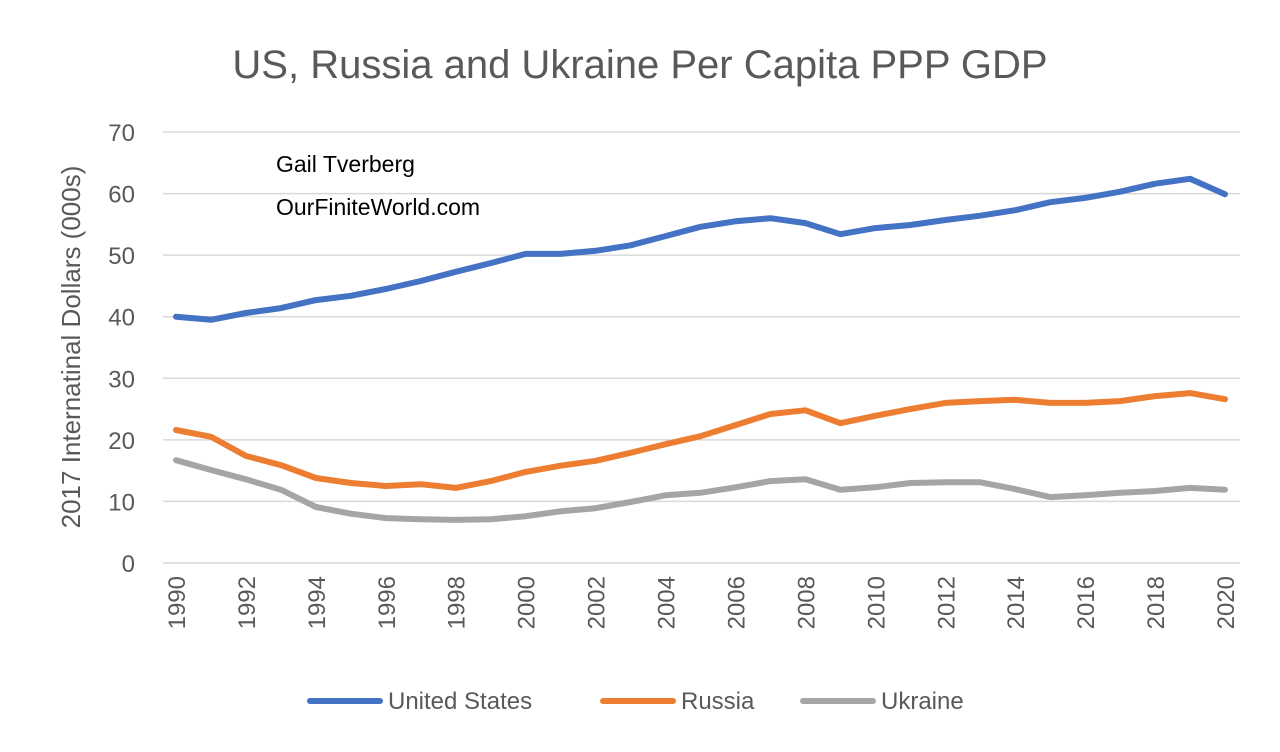 The image size is (1280, 752). What do you see at coordinates (1086, 602) in the screenshot?
I see `x-tick-label: 2016` at bounding box center [1086, 602].